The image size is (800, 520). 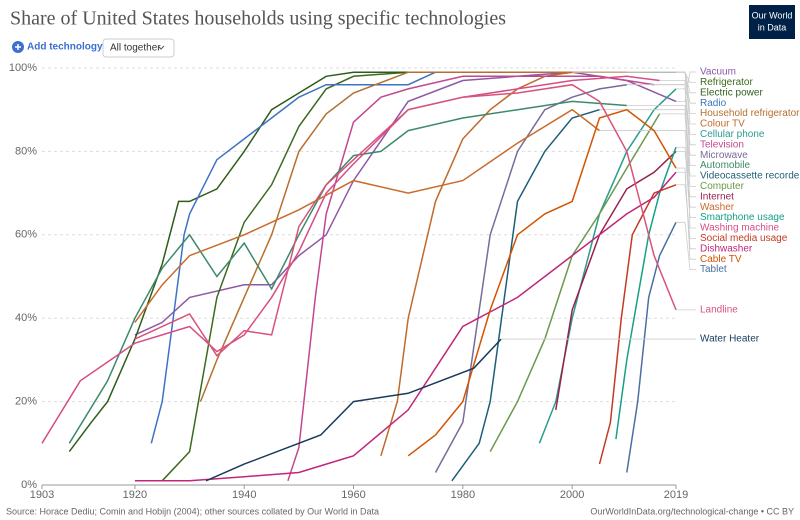 I want to click on add-technology: Add technology, so click(x=65, y=47).